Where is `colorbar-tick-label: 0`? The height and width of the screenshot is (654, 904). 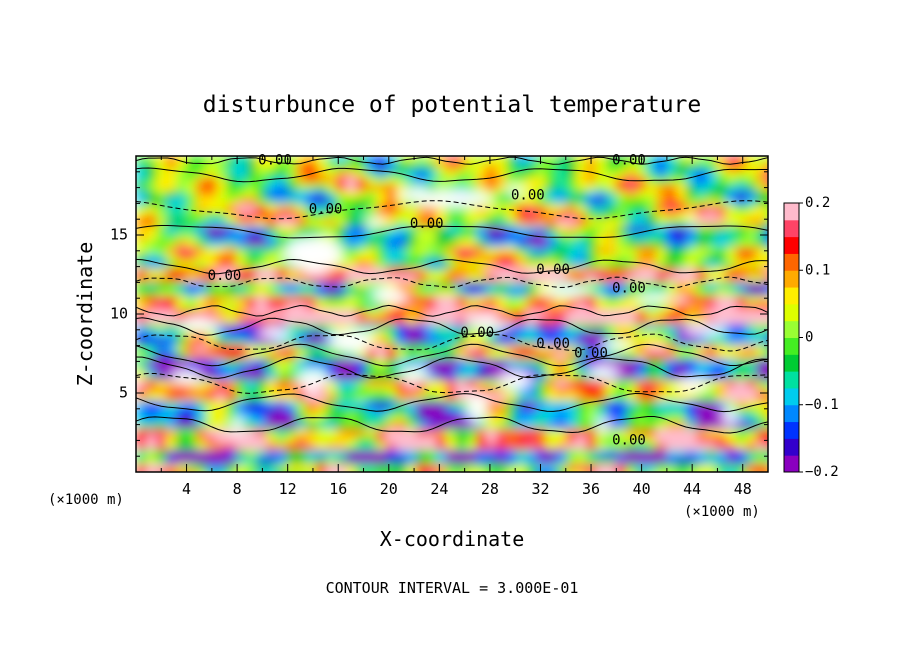
colorbar-tick-label: 0 is located at coordinates (809, 338).